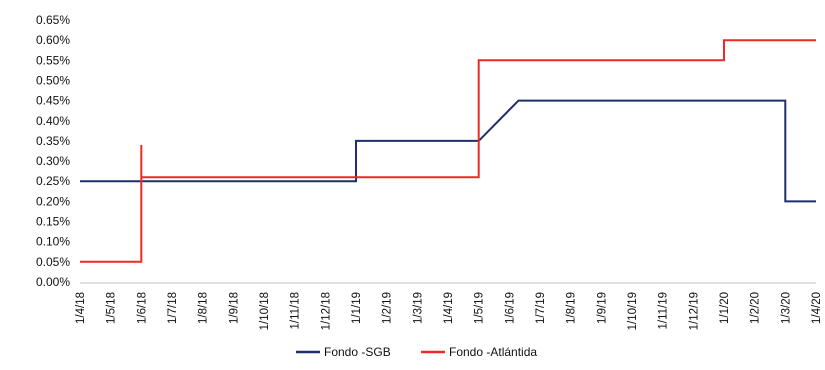 The height and width of the screenshot is (370, 825). Describe the element at coordinates (493, 352) in the screenshot. I see `legend-label: Fondo -Atlántida` at that location.